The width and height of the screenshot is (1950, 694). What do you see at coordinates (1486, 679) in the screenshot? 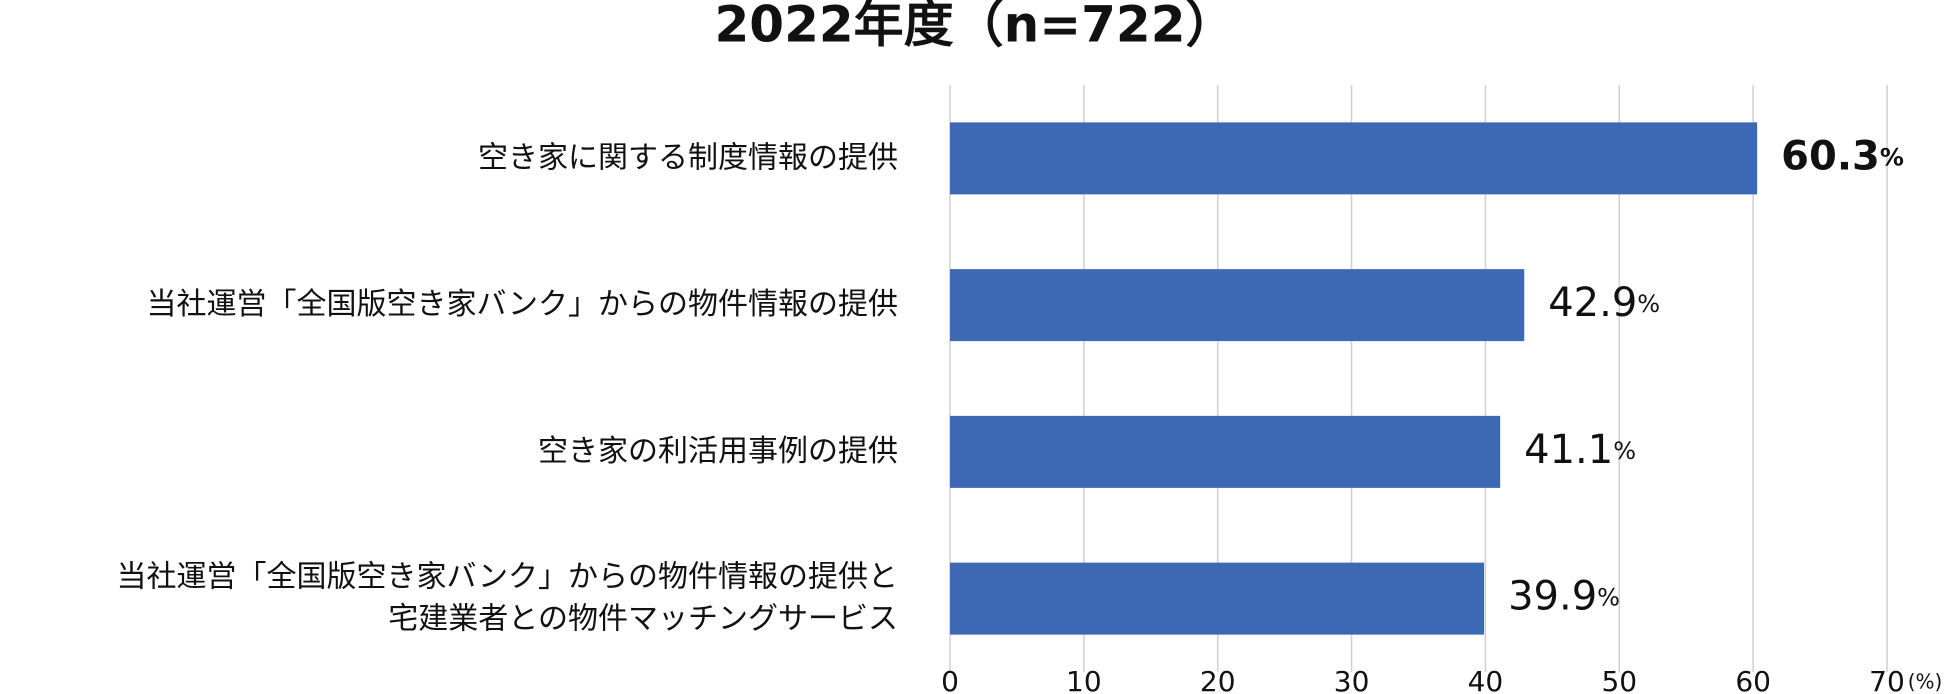
I see `x-tick-label: 40` at bounding box center [1486, 679].